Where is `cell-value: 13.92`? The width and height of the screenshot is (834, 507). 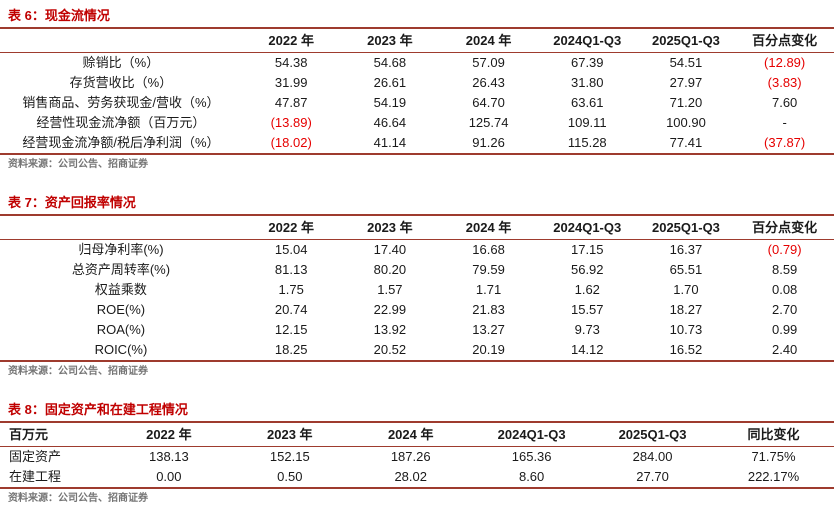
cell-value: 13.92 is located at coordinates (390, 329).